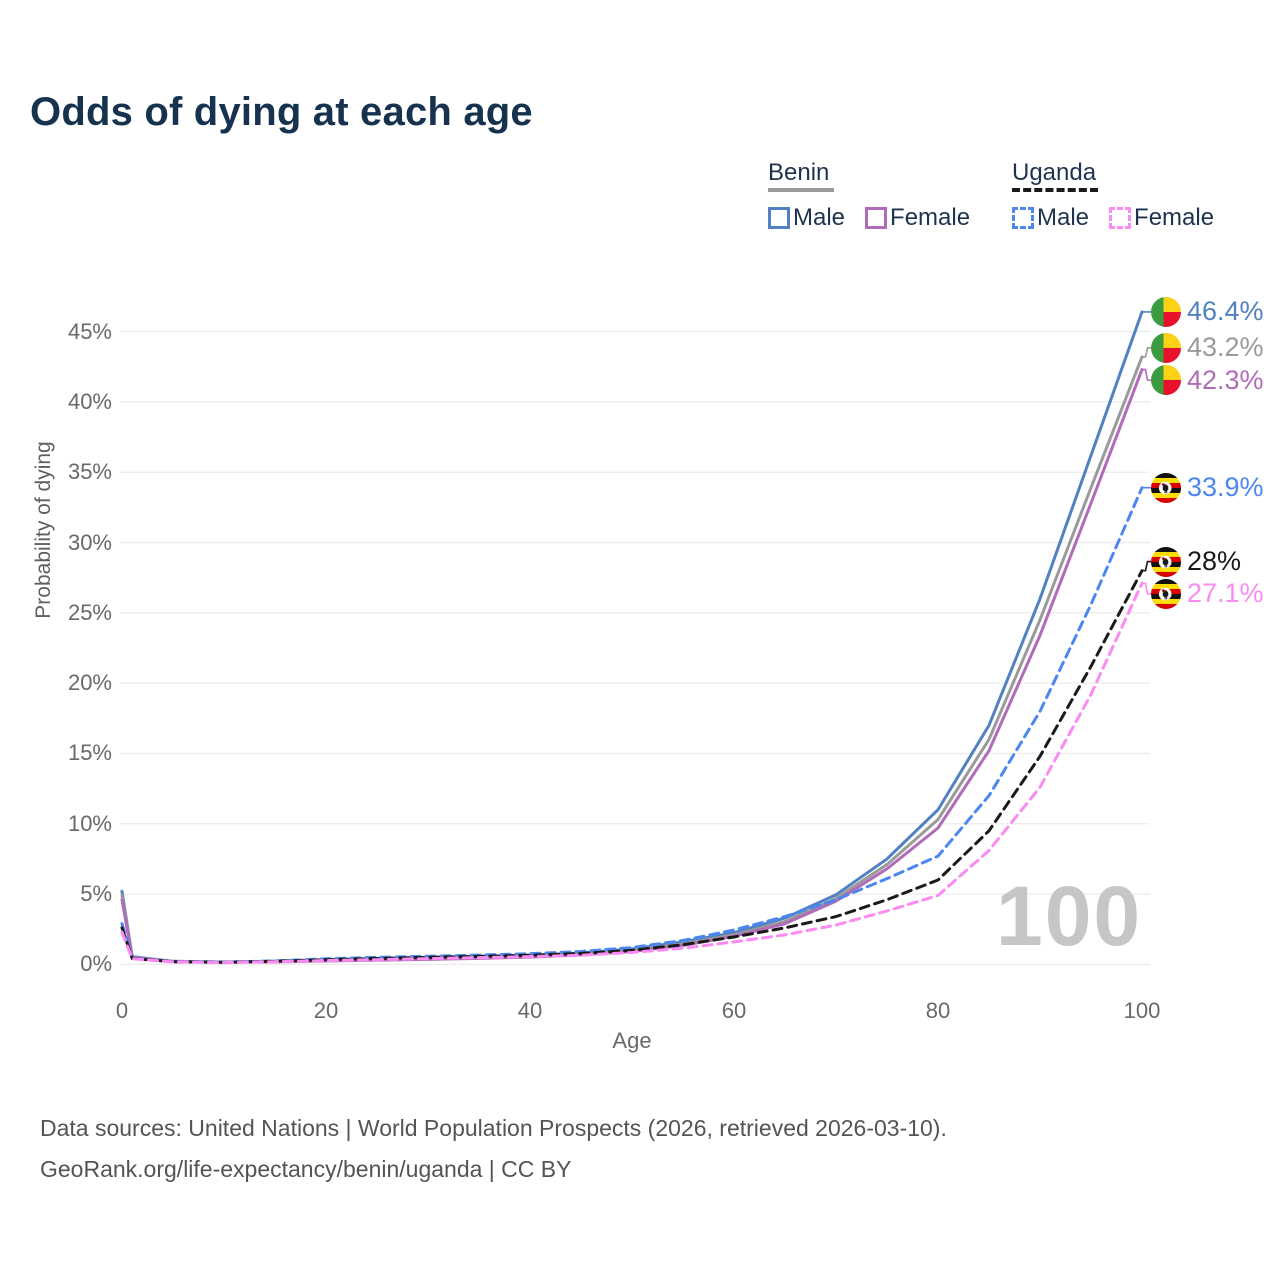  I want to click on benin-male-swatch-icon, so click(779, 218).